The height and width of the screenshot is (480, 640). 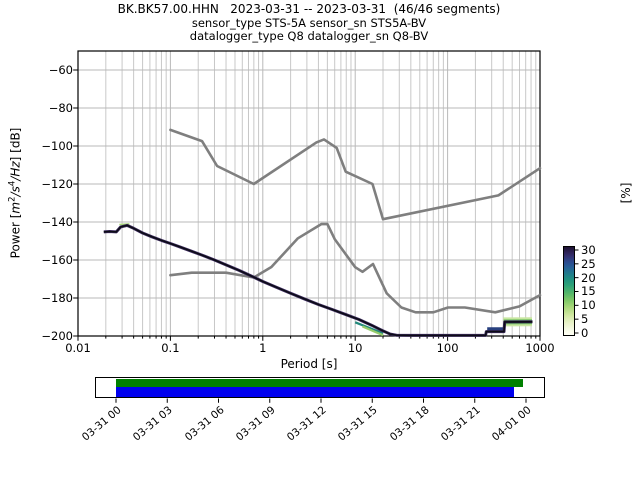 I want to click on y-tick-label: −180, so click(x=57, y=298).